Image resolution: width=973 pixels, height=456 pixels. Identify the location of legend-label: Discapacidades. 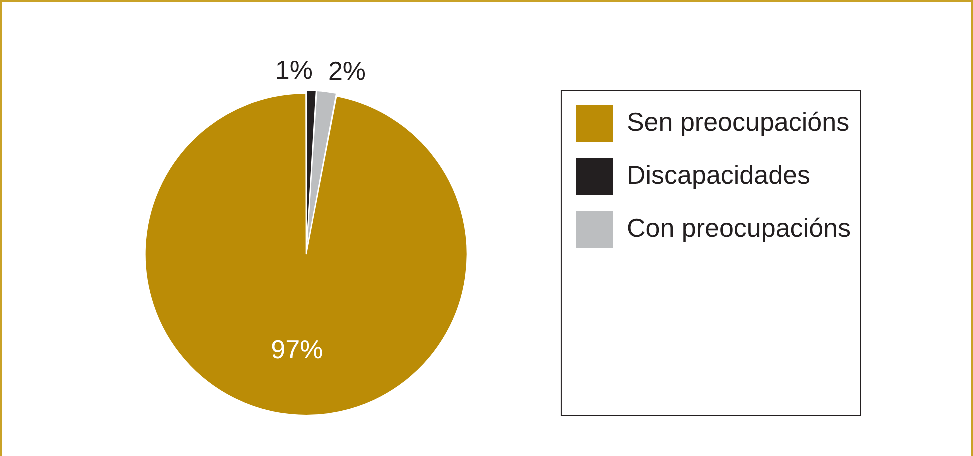
(718, 175).